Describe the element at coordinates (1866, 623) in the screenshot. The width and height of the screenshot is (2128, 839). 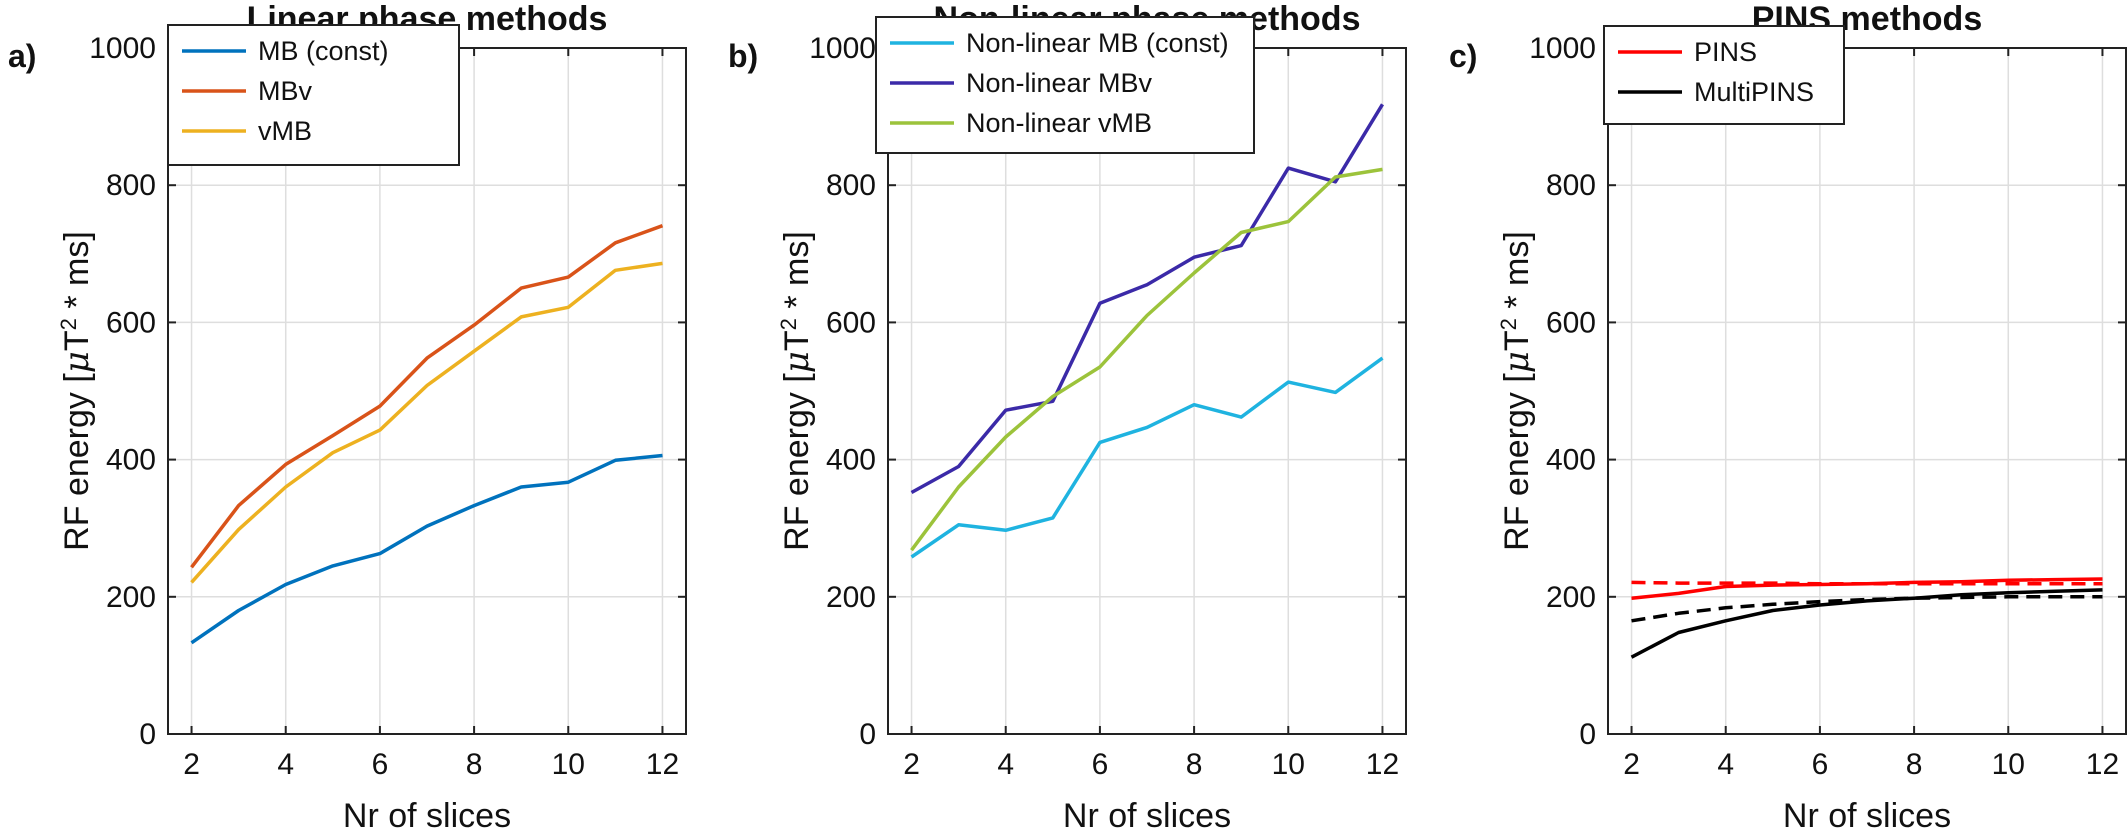
I see `series-line-multipins` at that location.